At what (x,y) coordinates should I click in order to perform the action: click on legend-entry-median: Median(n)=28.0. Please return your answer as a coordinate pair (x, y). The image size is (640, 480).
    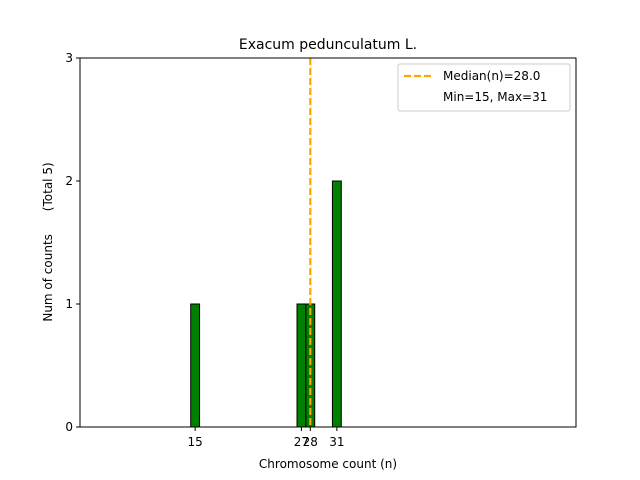
    Looking at the image, I should click on (491, 76).